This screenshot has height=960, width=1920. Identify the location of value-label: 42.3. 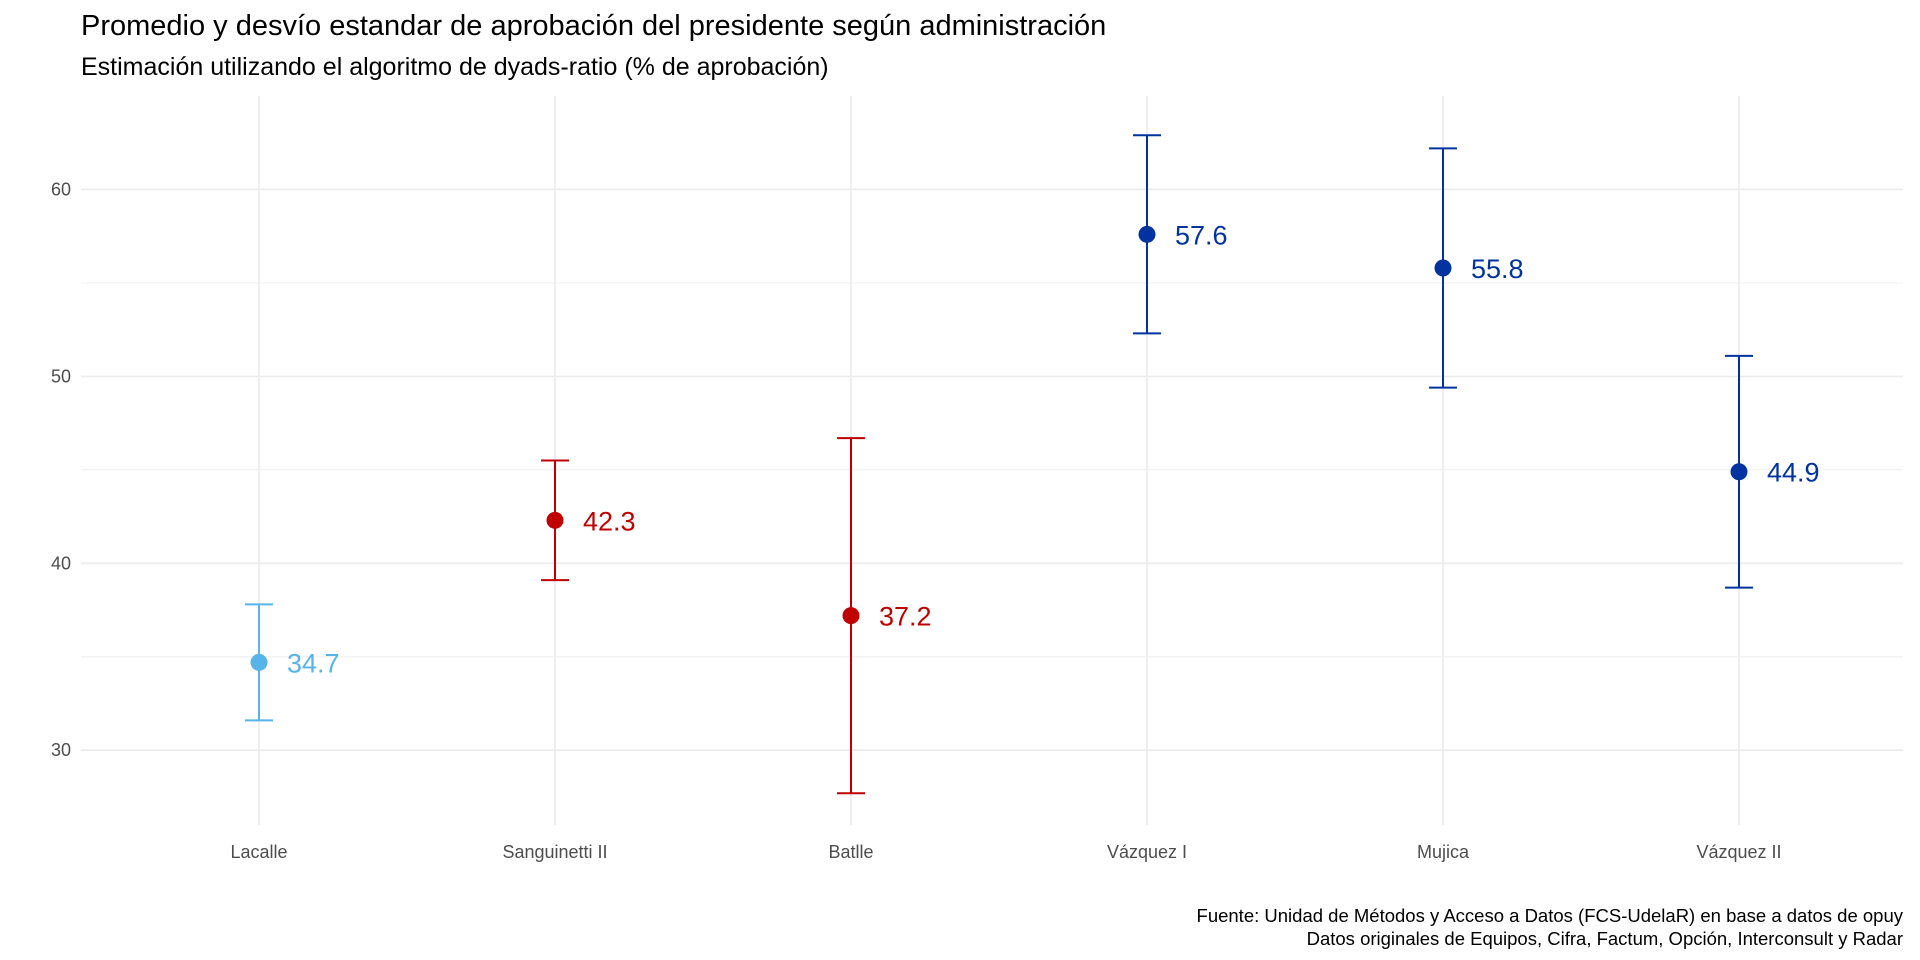
(609, 521).